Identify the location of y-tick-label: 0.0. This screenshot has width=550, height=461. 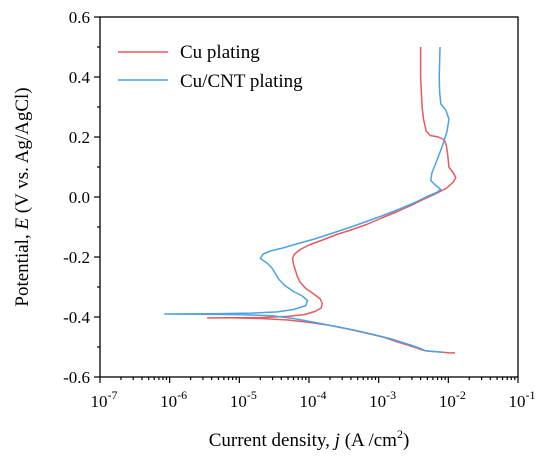
(79, 197).